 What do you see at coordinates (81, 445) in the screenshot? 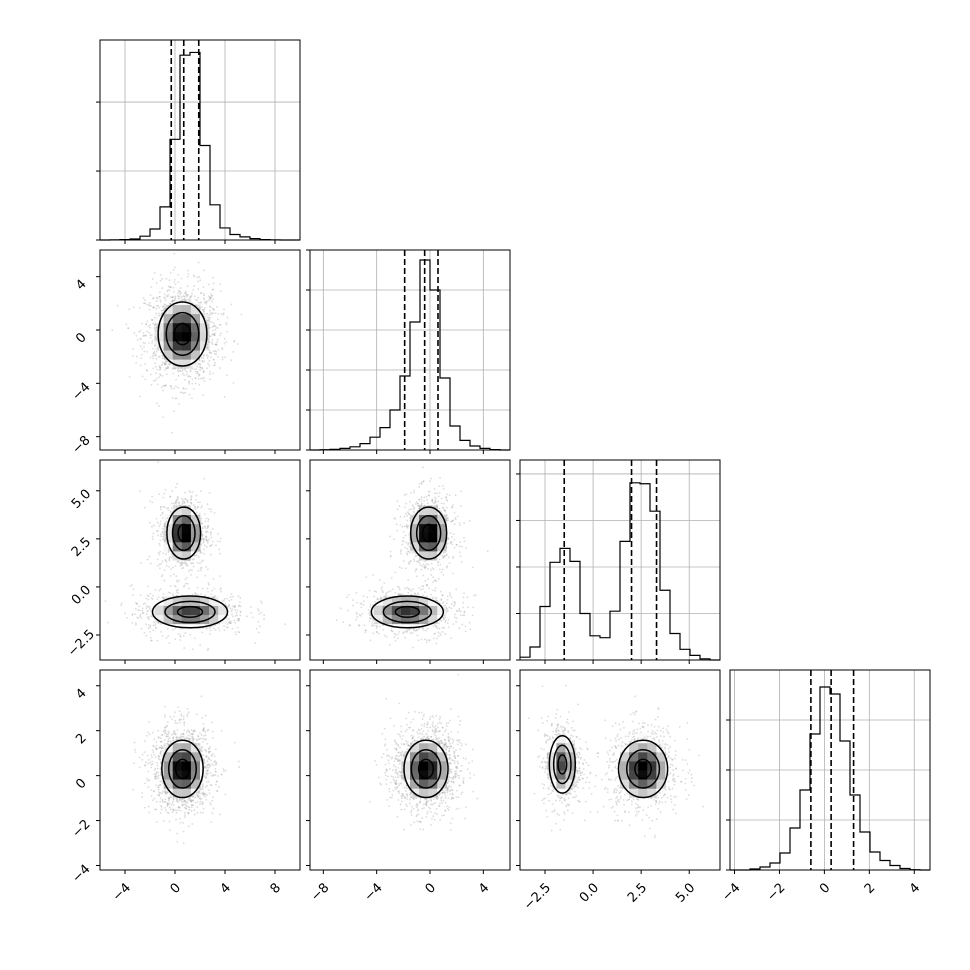
I see `y-tick-label: −8` at bounding box center [81, 445].